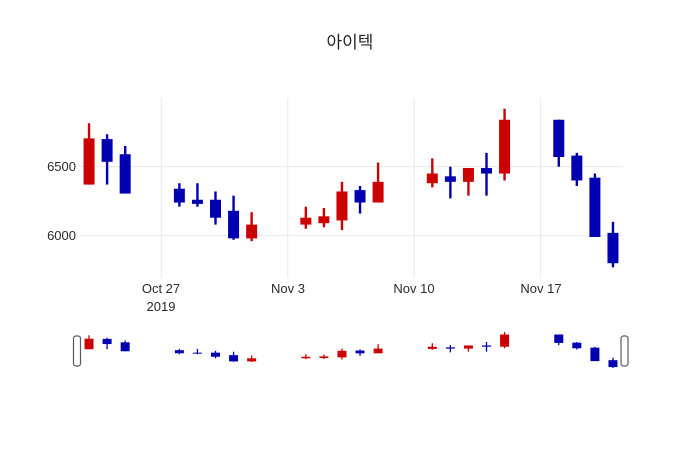  I want to click on x-axis-tick-month: Oct 27, so click(161, 288).